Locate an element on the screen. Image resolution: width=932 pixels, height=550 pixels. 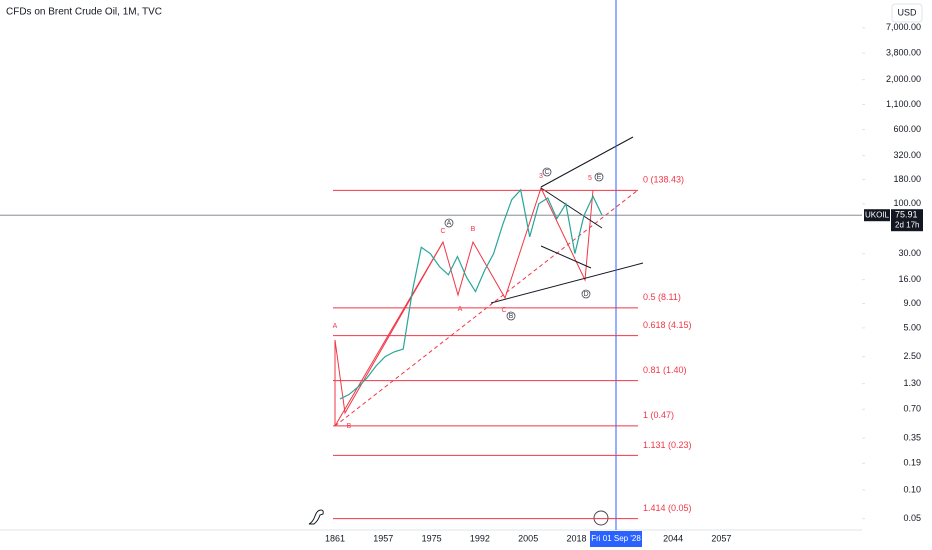
y-tick-label: 5.00 is located at coordinates (912, 327).